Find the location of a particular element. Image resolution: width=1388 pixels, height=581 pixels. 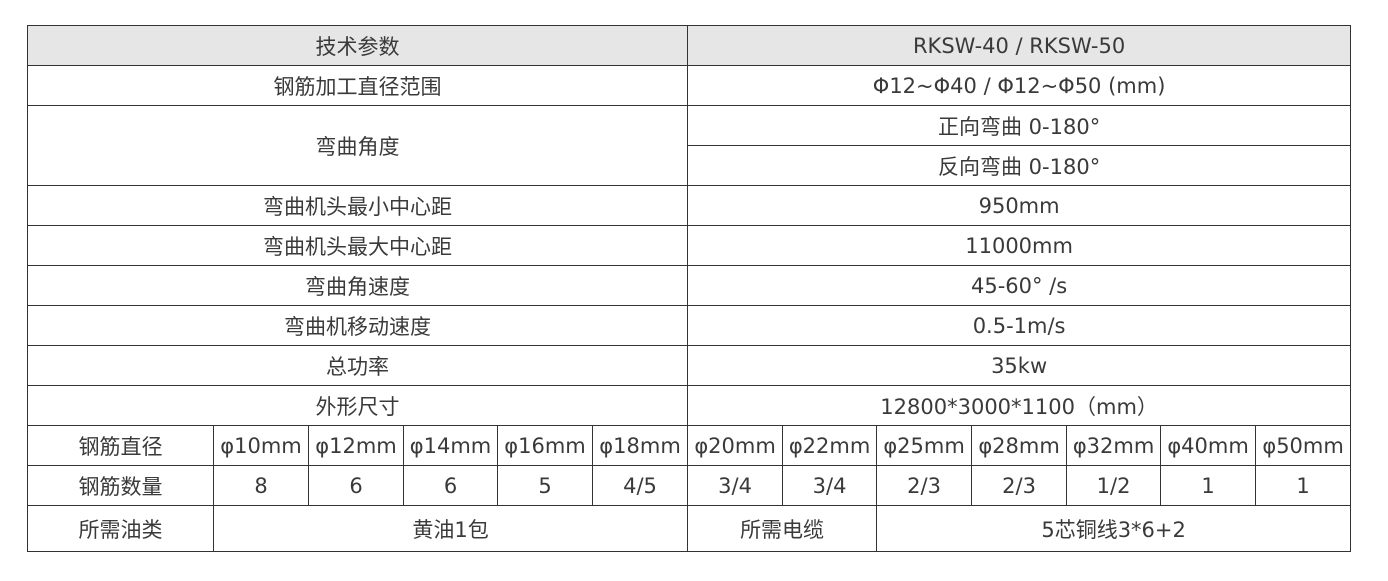

table-row: 弯曲机头最大中心距 11000mm is located at coordinates (689, 245).